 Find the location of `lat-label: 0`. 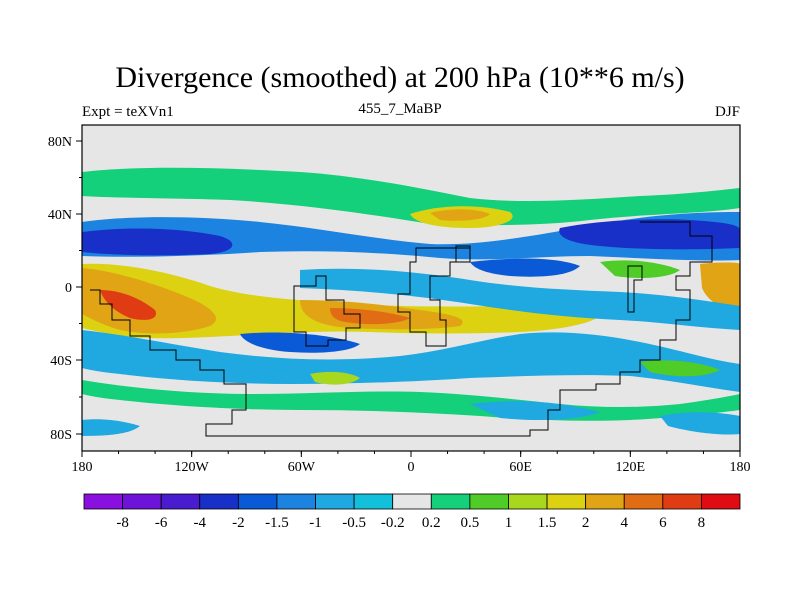

lat-label: 0 is located at coordinates (68, 288).